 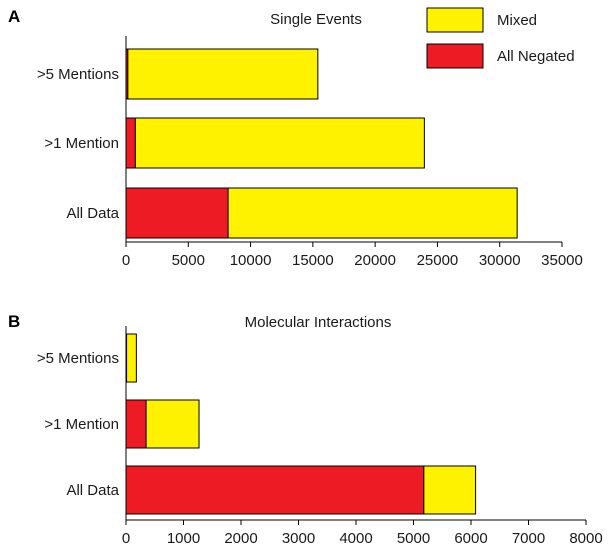 I want to click on chart-title: Single Events, so click(x=316, y=19).